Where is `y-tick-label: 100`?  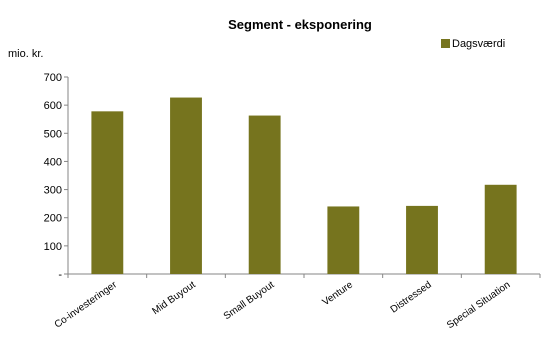 y-tick-label: 100 is located at coordinates (53, 247).